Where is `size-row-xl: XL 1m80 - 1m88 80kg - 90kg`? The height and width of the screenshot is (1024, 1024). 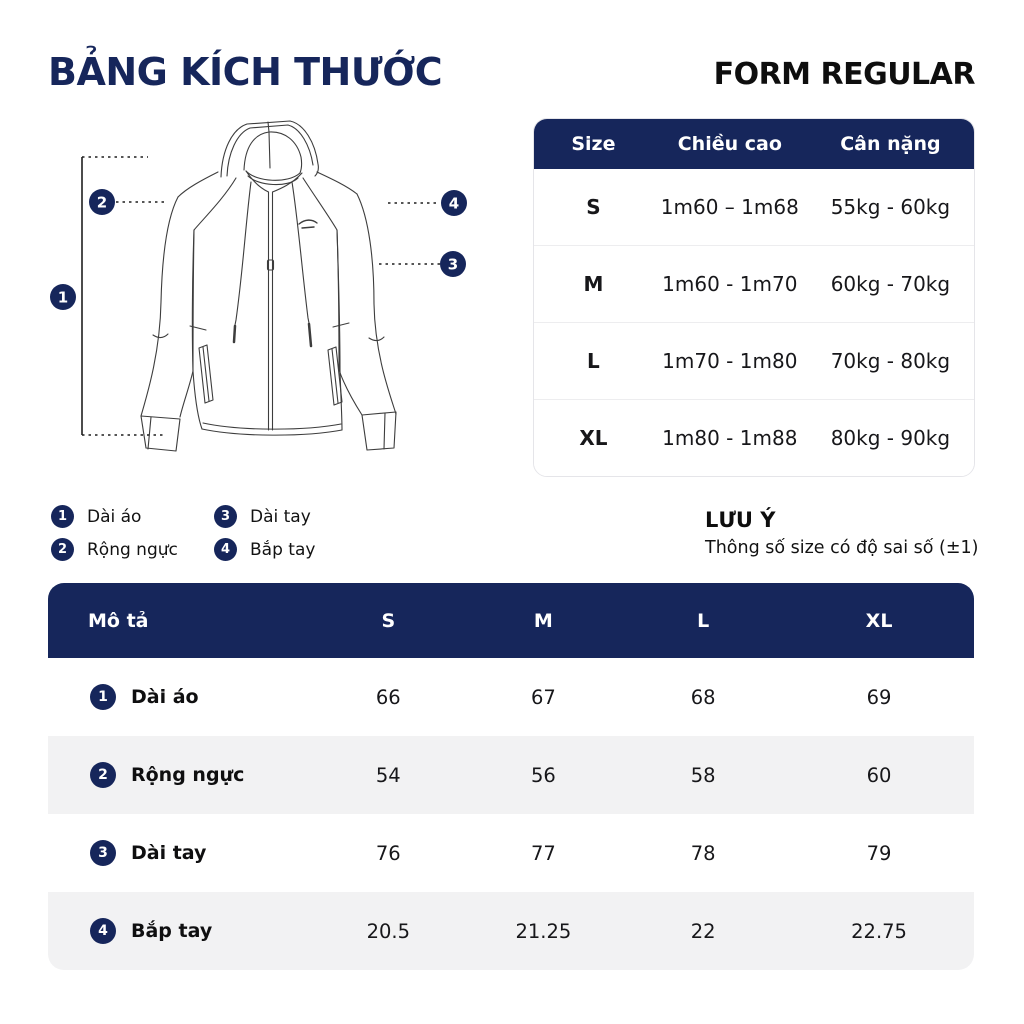
size-row-xl: XL 1m80 - 1m88 80kg - 90kg is located at coordinates (754, 437).